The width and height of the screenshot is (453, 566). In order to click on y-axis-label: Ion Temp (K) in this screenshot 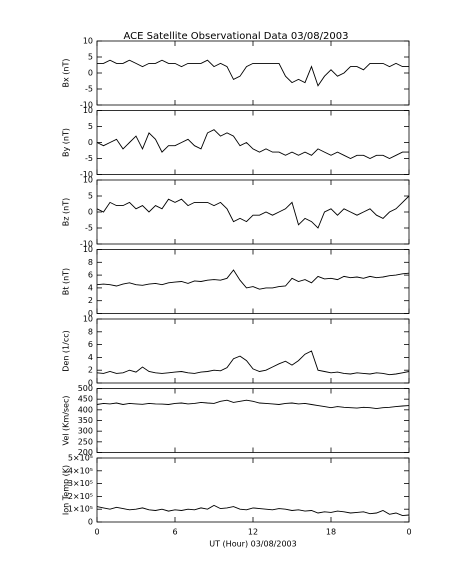, I will do `click(66, 490)`.